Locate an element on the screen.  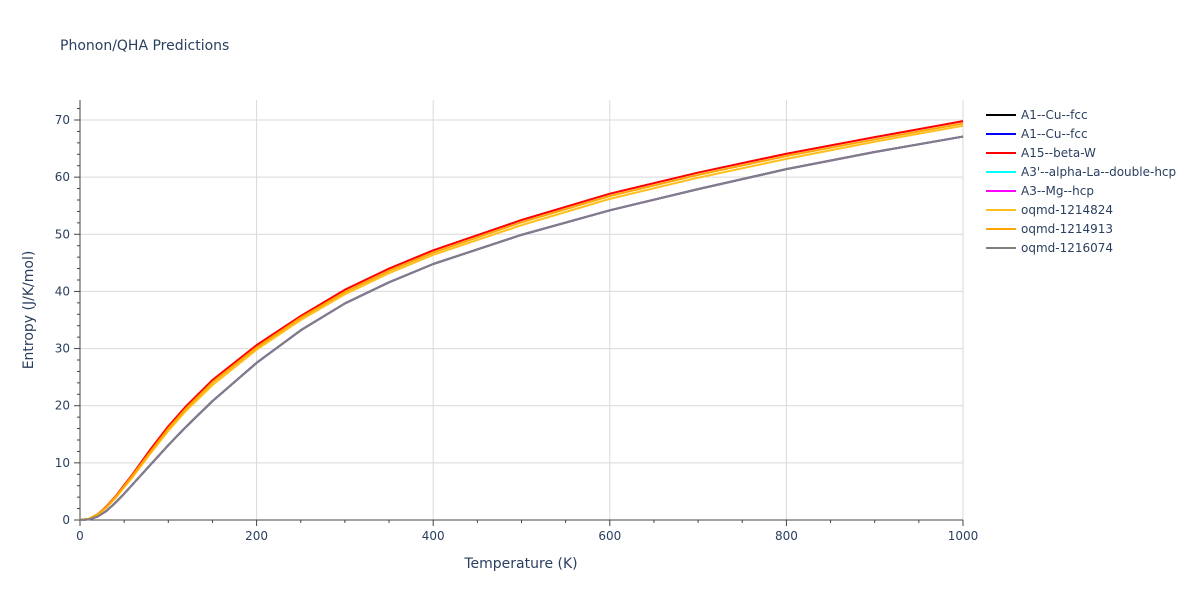
y-tick-label: 40 is located at coordinates (62, 291).